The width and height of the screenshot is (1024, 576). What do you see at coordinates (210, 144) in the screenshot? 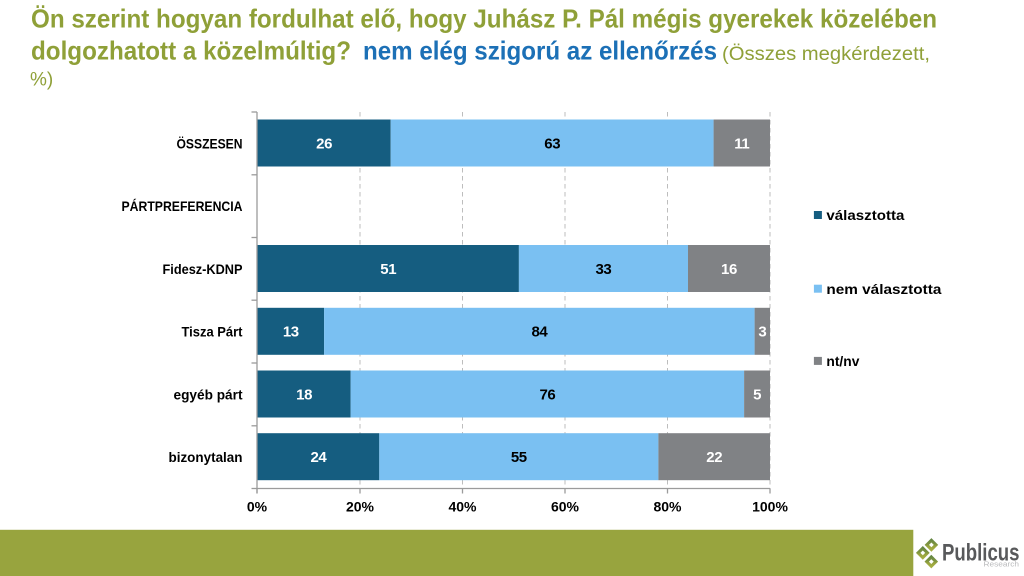
I see `svg-text: ÖSSZESEN` at bounding box center [210, 144].